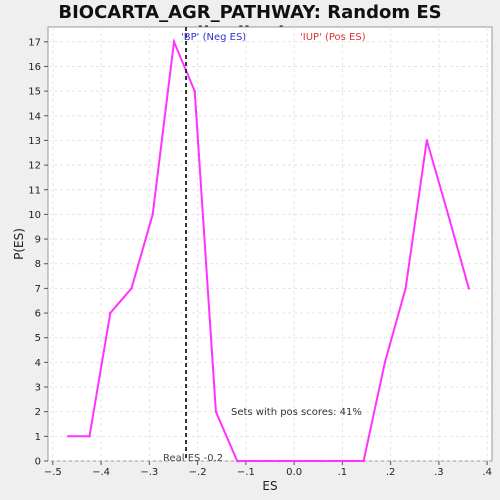  Describe the element at coordinates (34, 215) in the screenshot. I see `y-tick-label: 10` at that location.